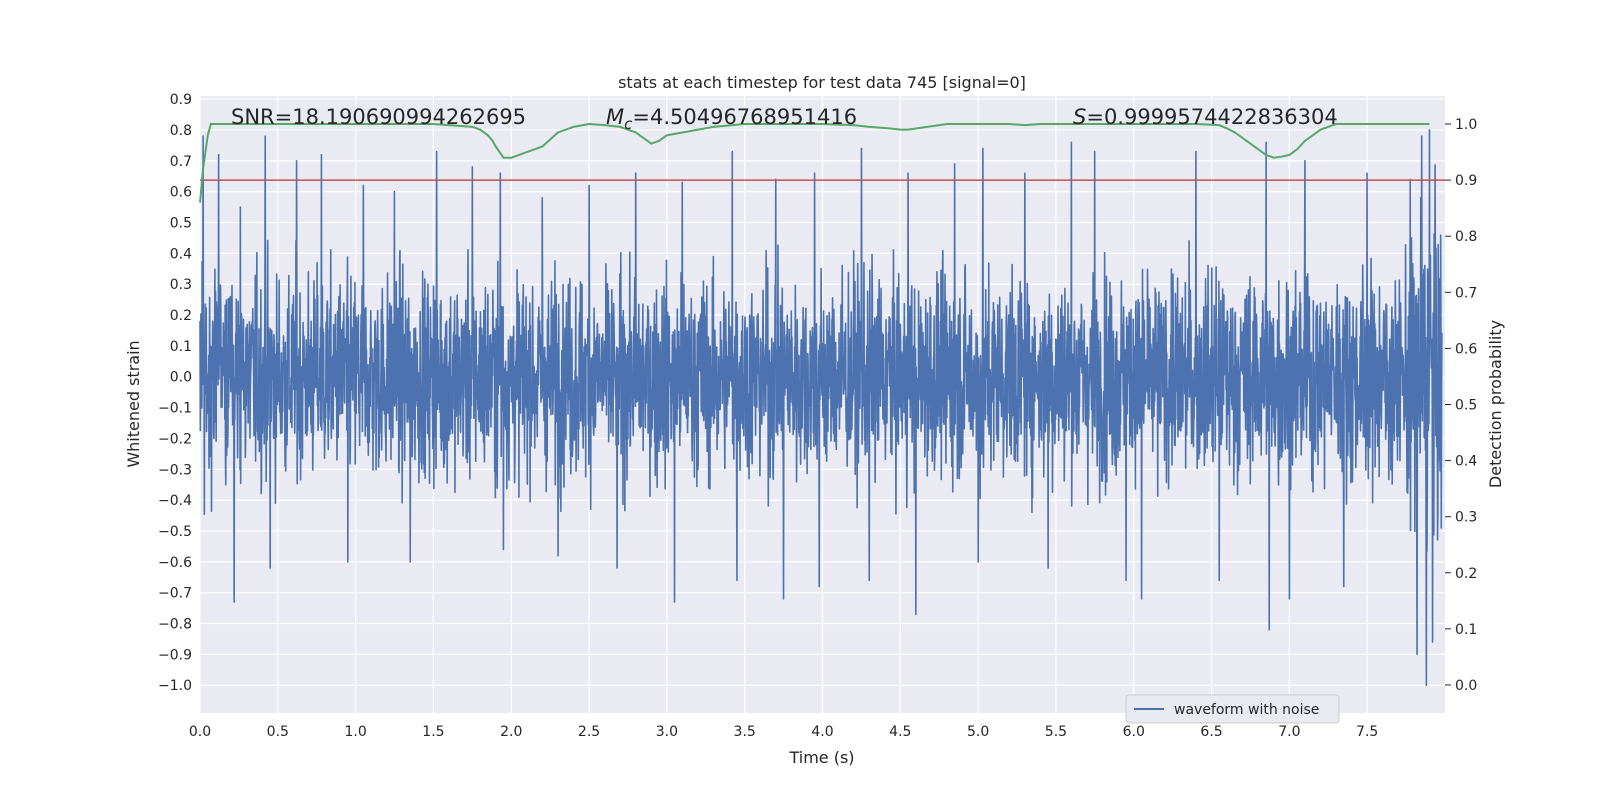 This screenshot has width=1600, height=800. Describe the element at coordinates (1466, 181) in the screenshot. I see `y2-tick-label: 0.9` at that location.